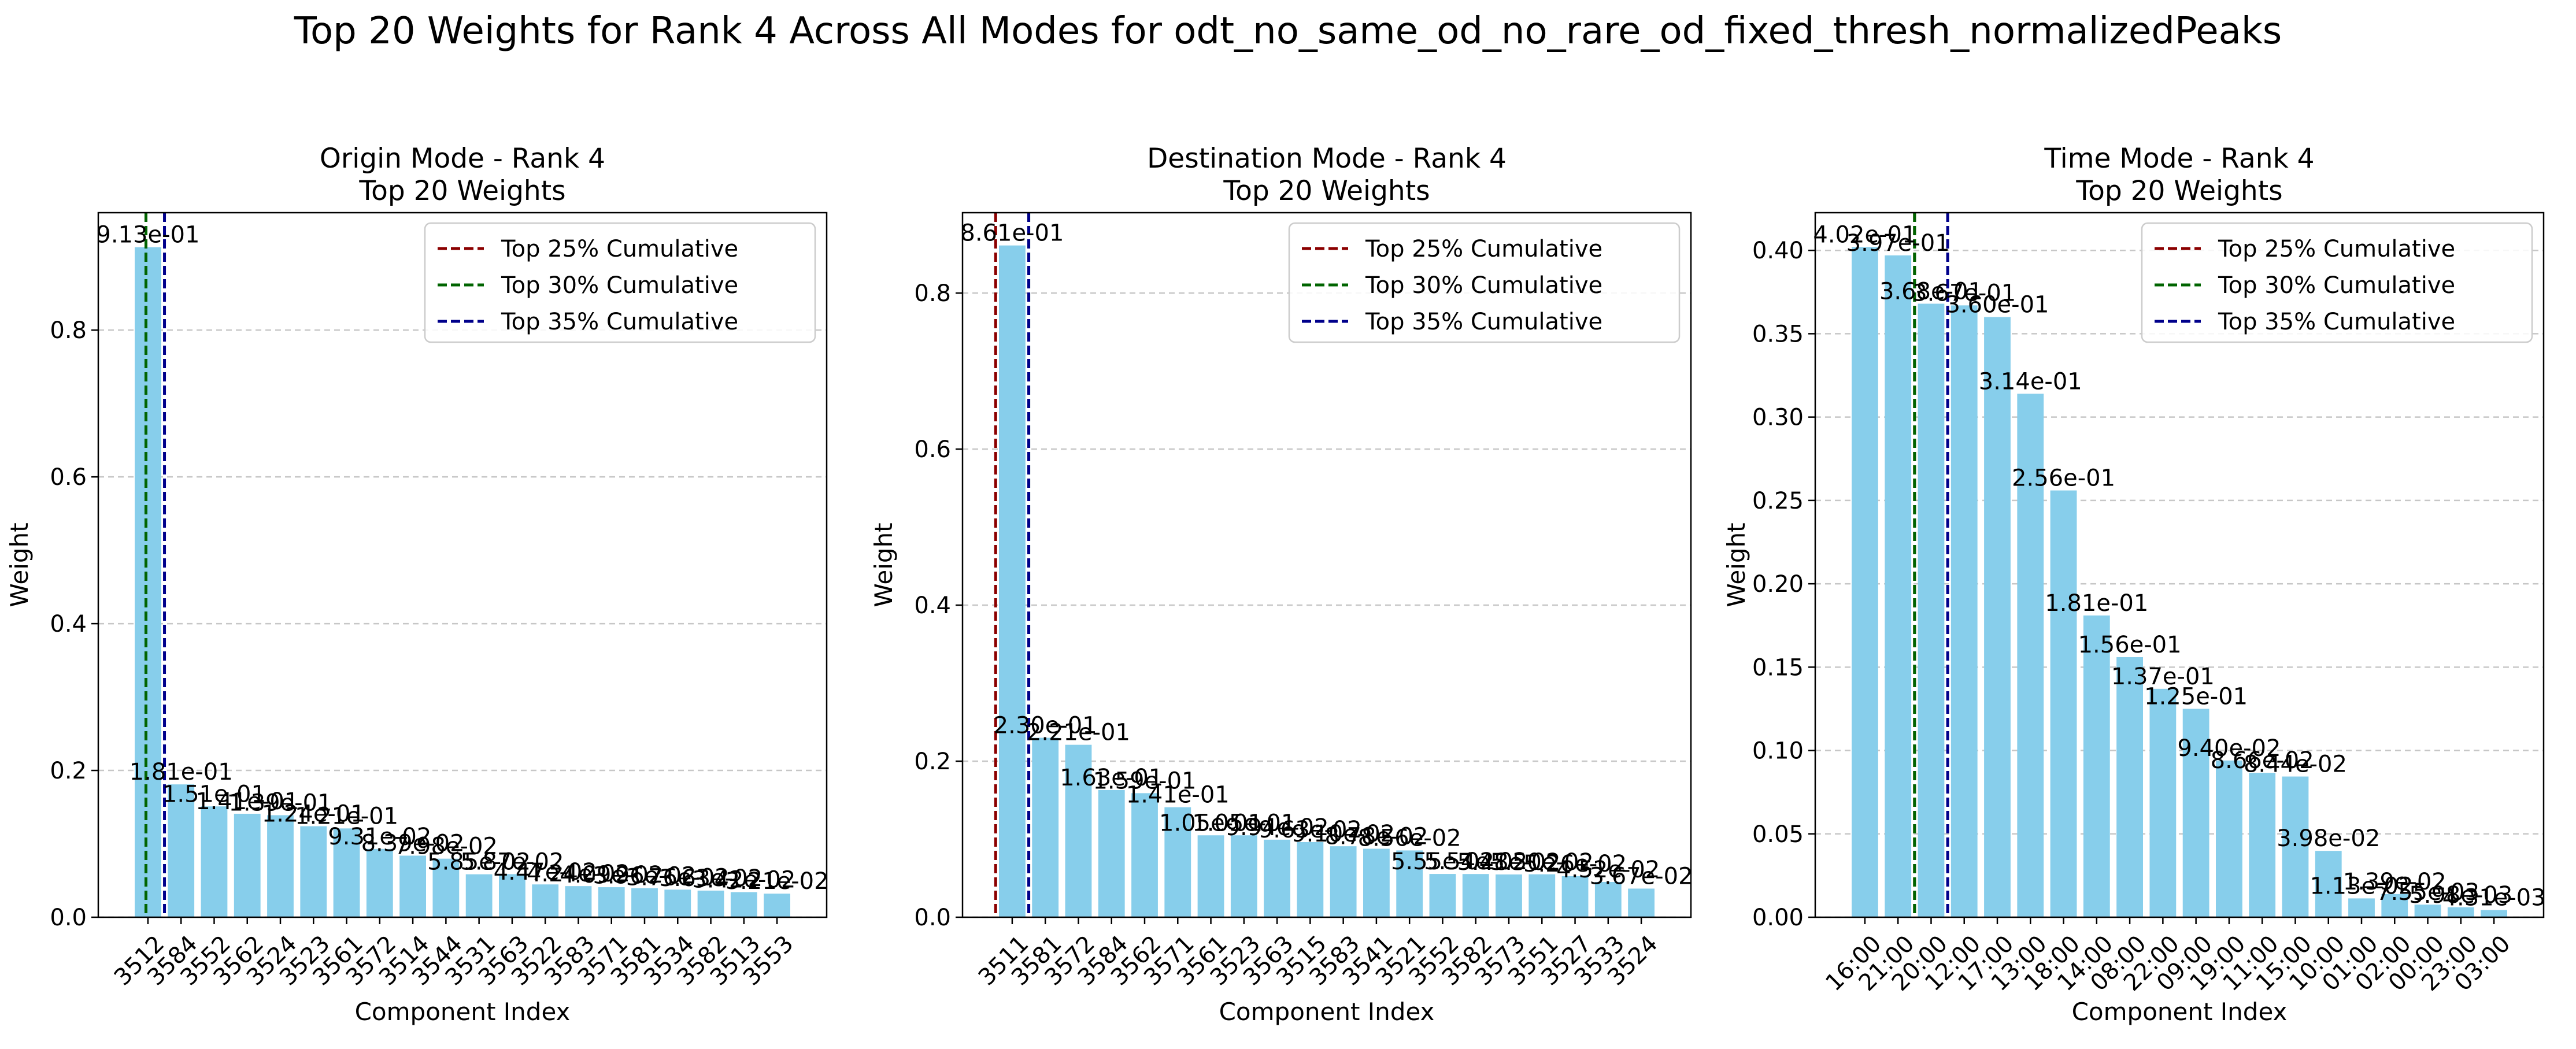 This screenshot has height=1049, width=2576. I want to click on panel-title-line: Destination Mode - Rank 4, so click(1327, 159).